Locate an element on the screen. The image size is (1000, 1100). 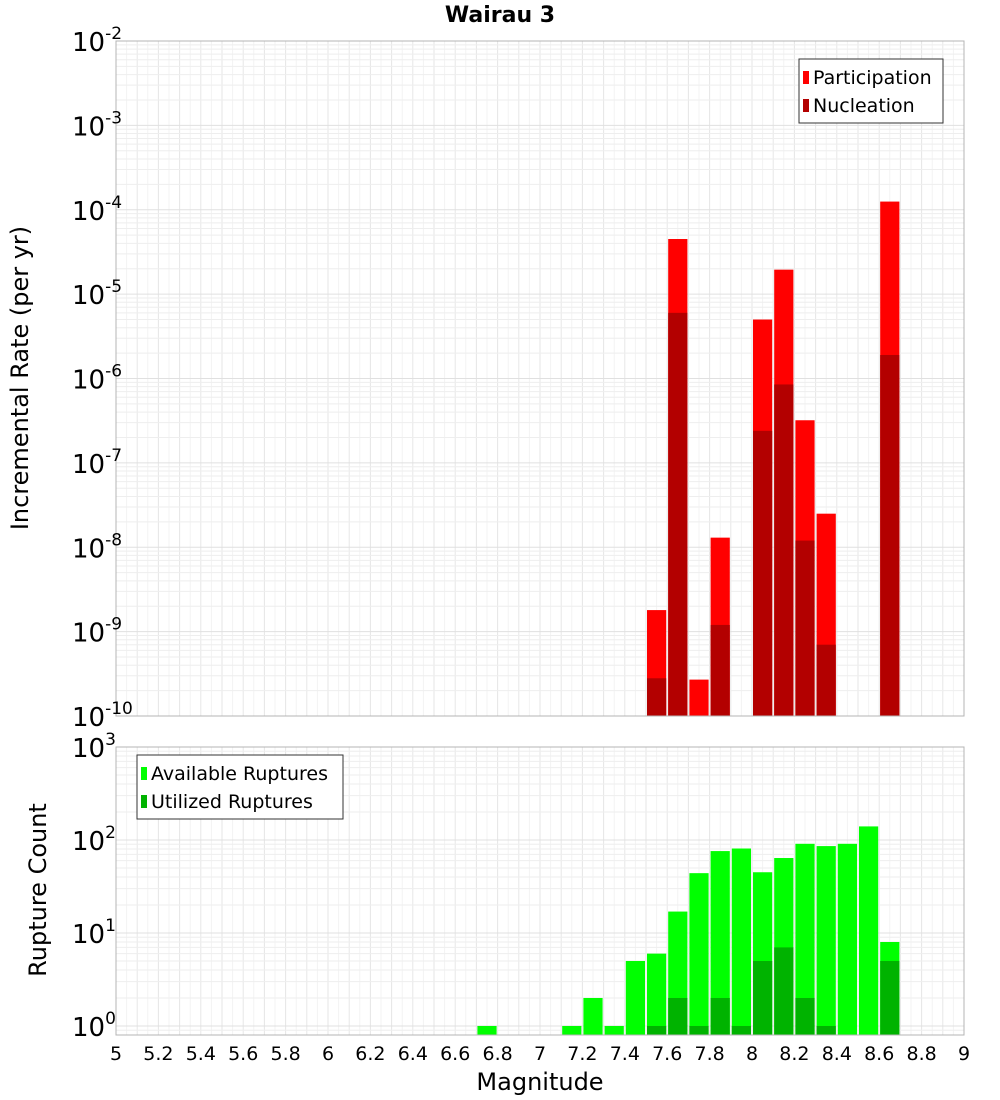
bottom-legend: Available Ruptures Utilized Ruptures is located at coordinates (240, 787).